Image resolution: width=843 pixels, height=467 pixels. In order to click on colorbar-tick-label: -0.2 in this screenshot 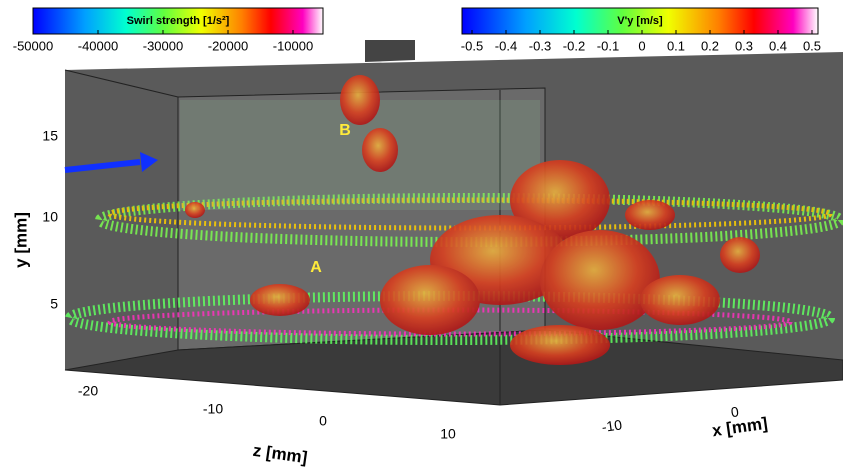, I will do `click(574, 45)`.